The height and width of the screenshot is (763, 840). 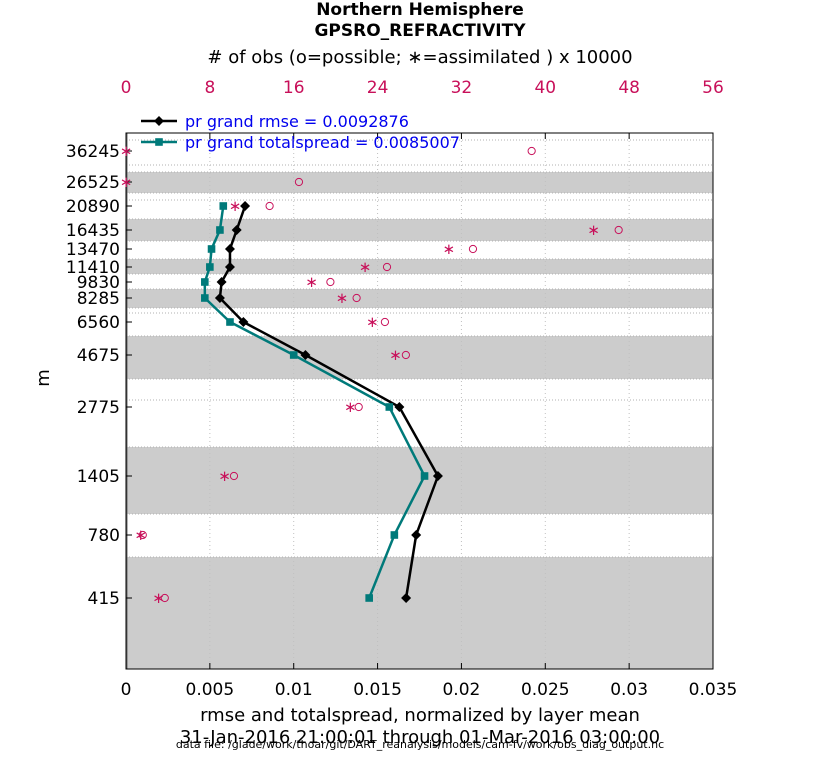 I want to click on x-tick-label: 0.02, so click(x=461, y=690).